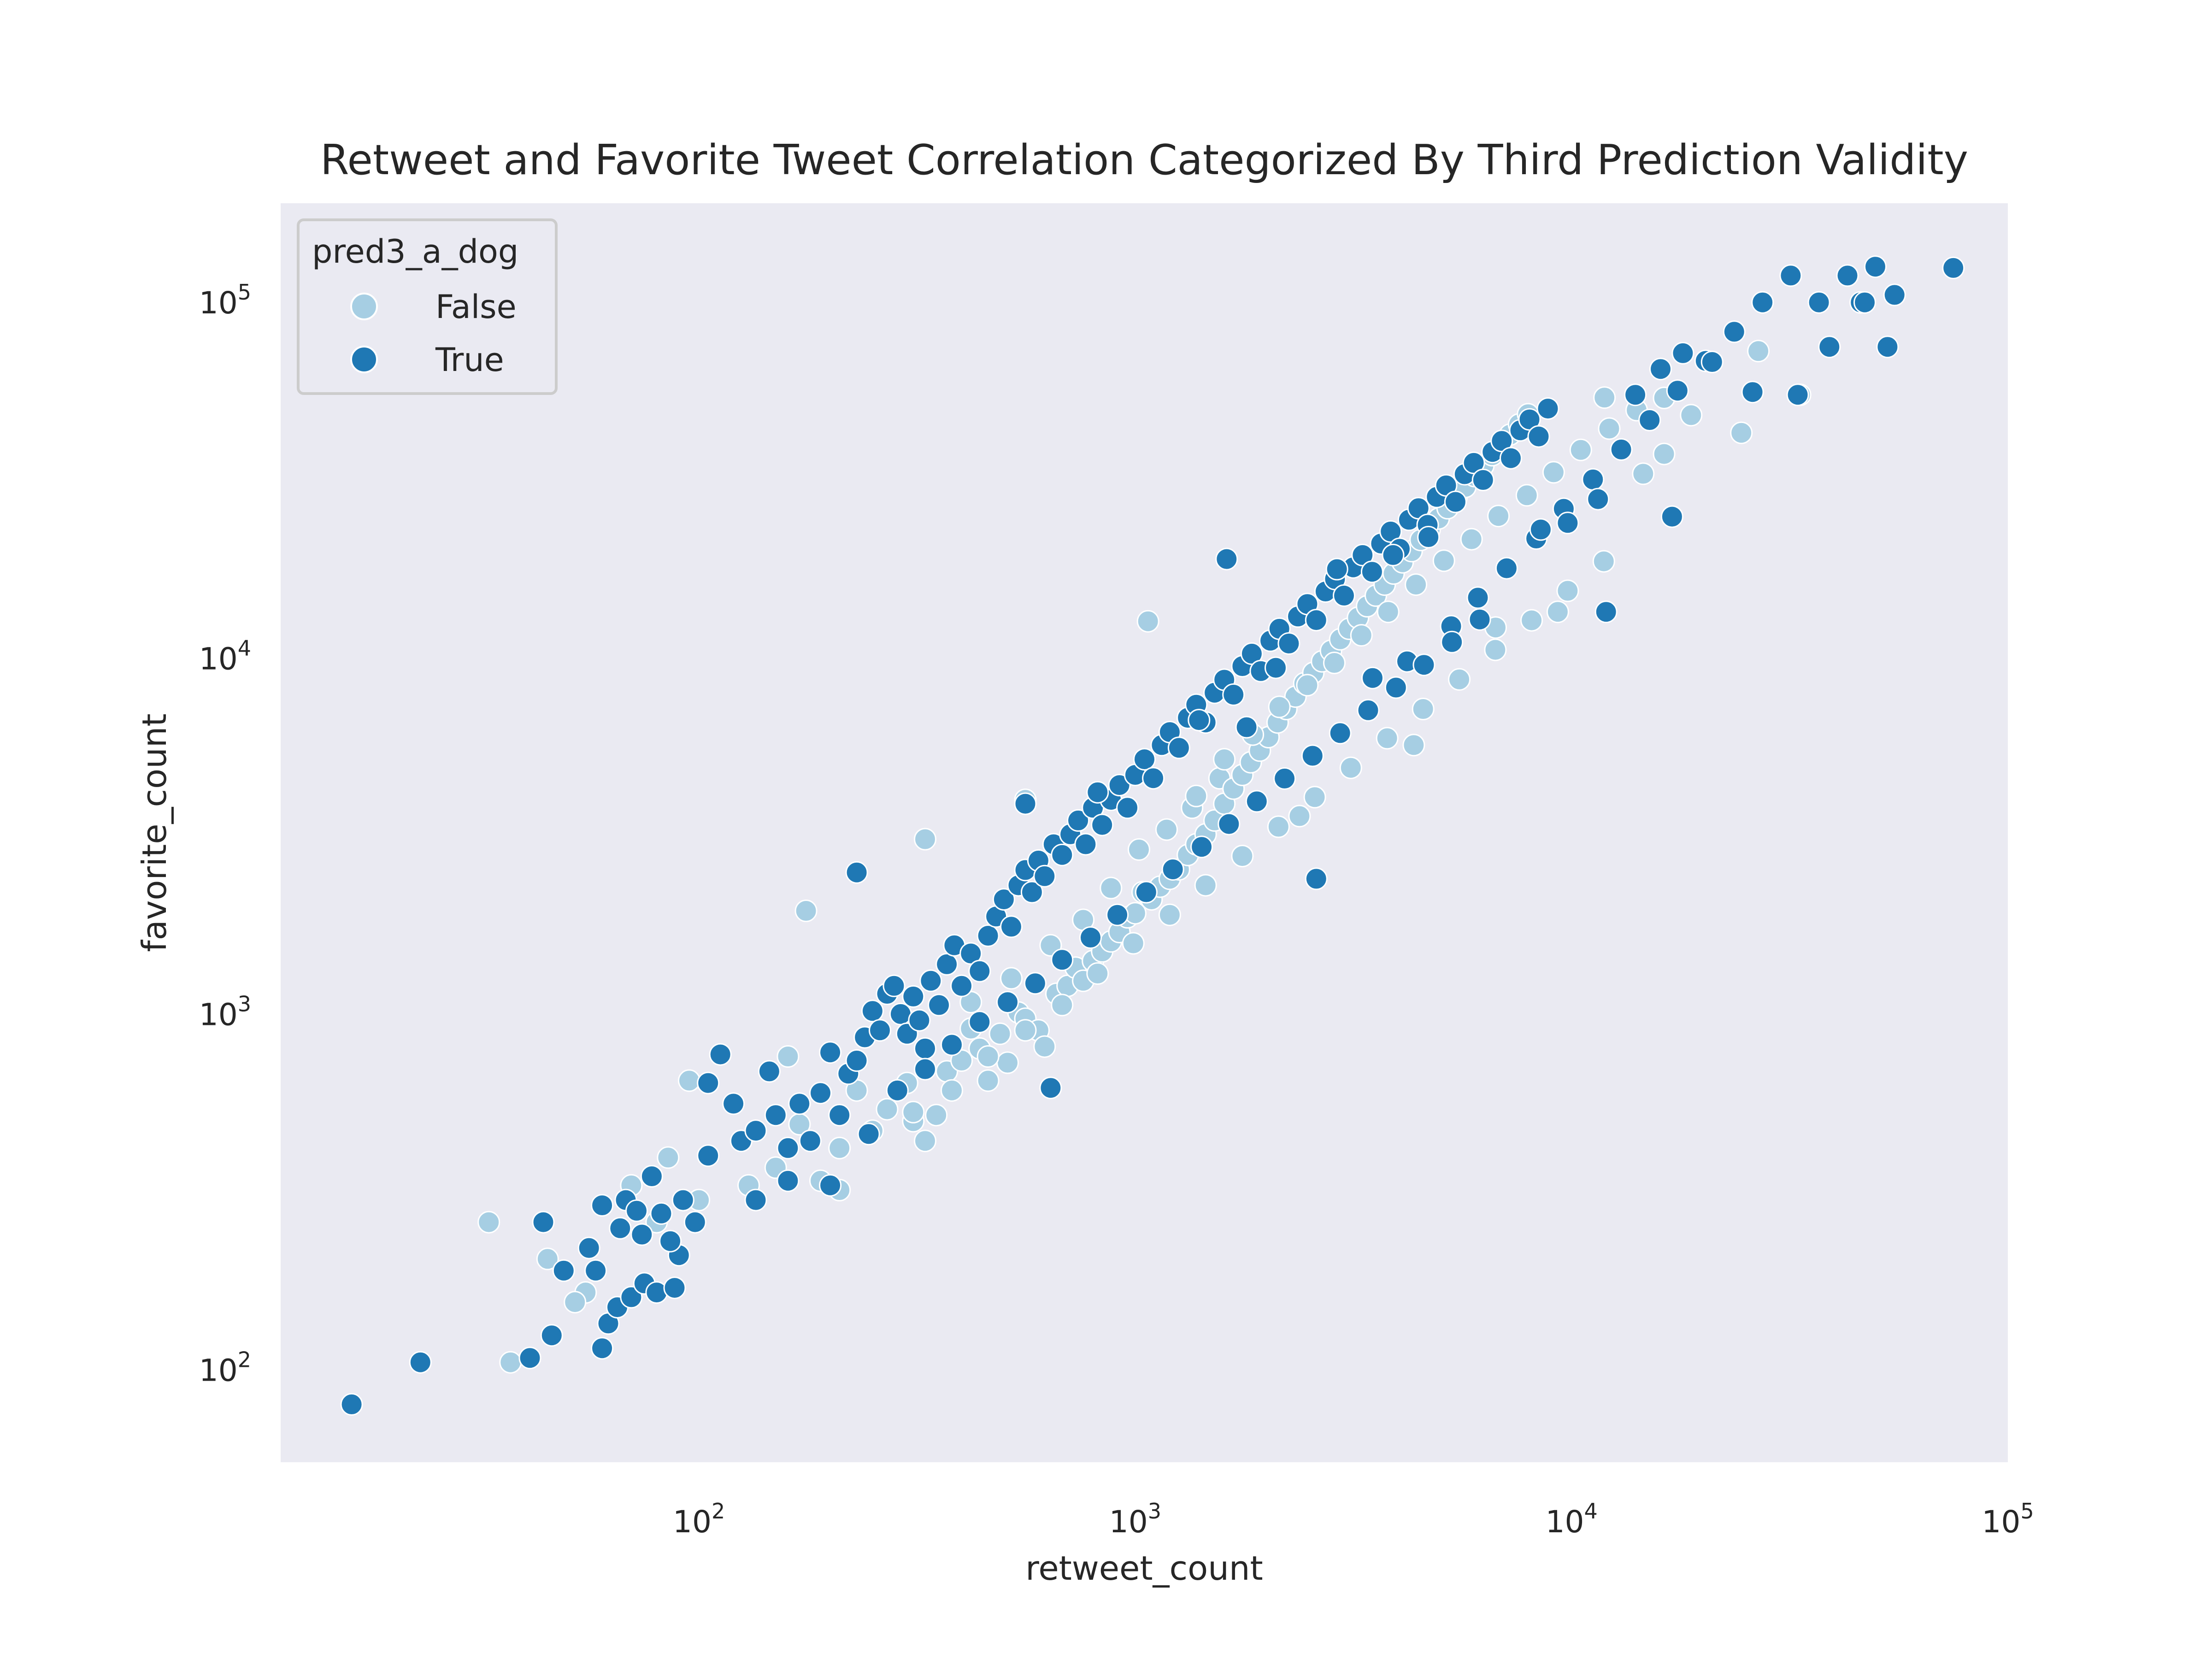  What do you see at coordinates (2008, 1519) in the screenshot?
I see `x-tick-label: 105` at bounding box center [2008, 1519].